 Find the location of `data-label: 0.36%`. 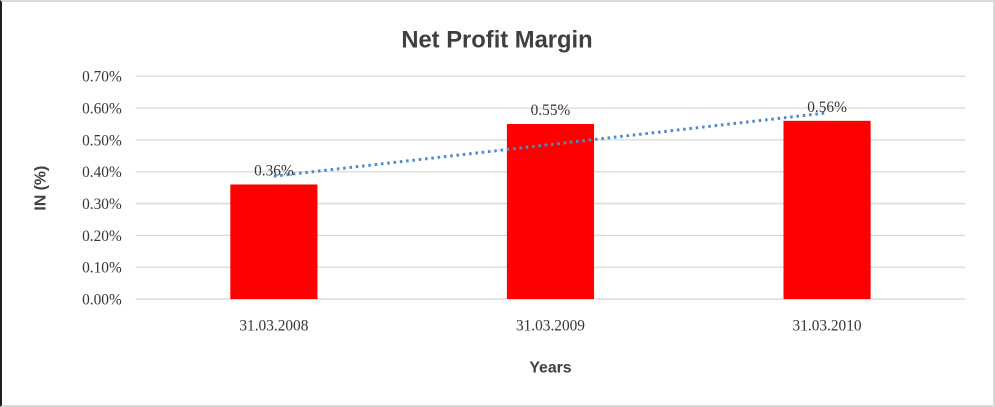

data-label: 0.36% is located at coordinates (274, 171).